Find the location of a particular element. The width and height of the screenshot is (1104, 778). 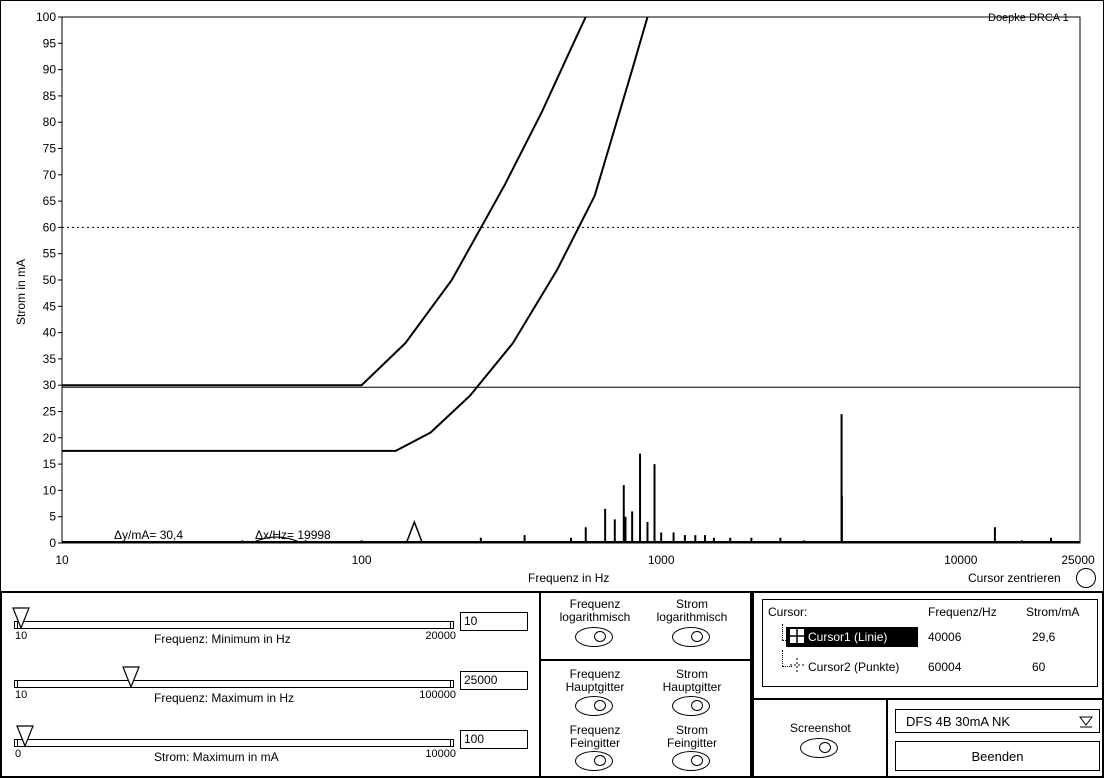

cursor-row-2-strom: 60 is located at coordinates (1039, 667).